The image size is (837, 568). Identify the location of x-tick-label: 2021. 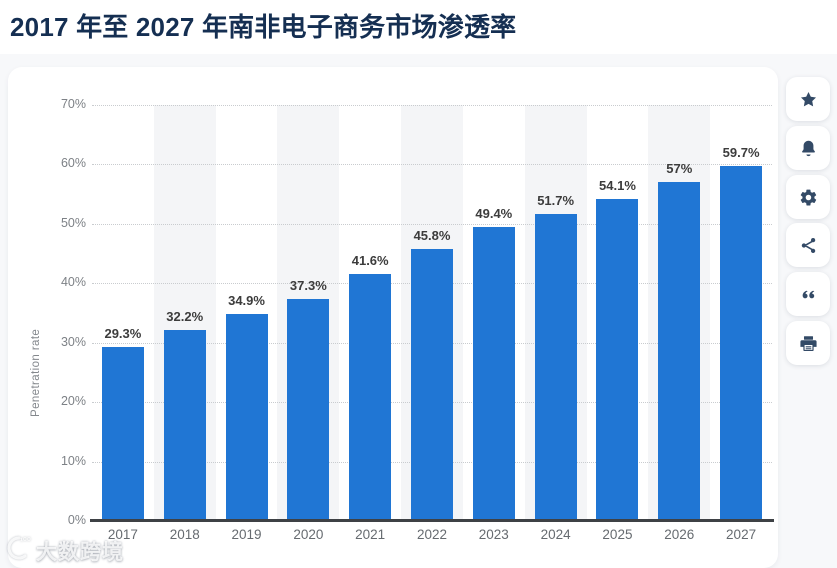
(370, 534).